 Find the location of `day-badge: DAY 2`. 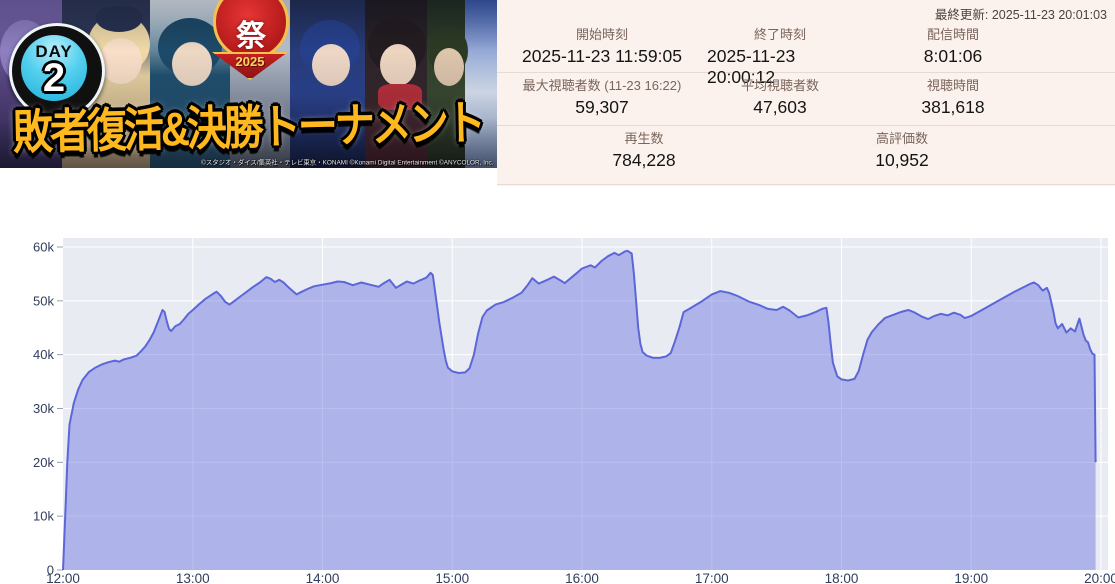

day-badge: DAY 2 is located at coordinates (57, 71).